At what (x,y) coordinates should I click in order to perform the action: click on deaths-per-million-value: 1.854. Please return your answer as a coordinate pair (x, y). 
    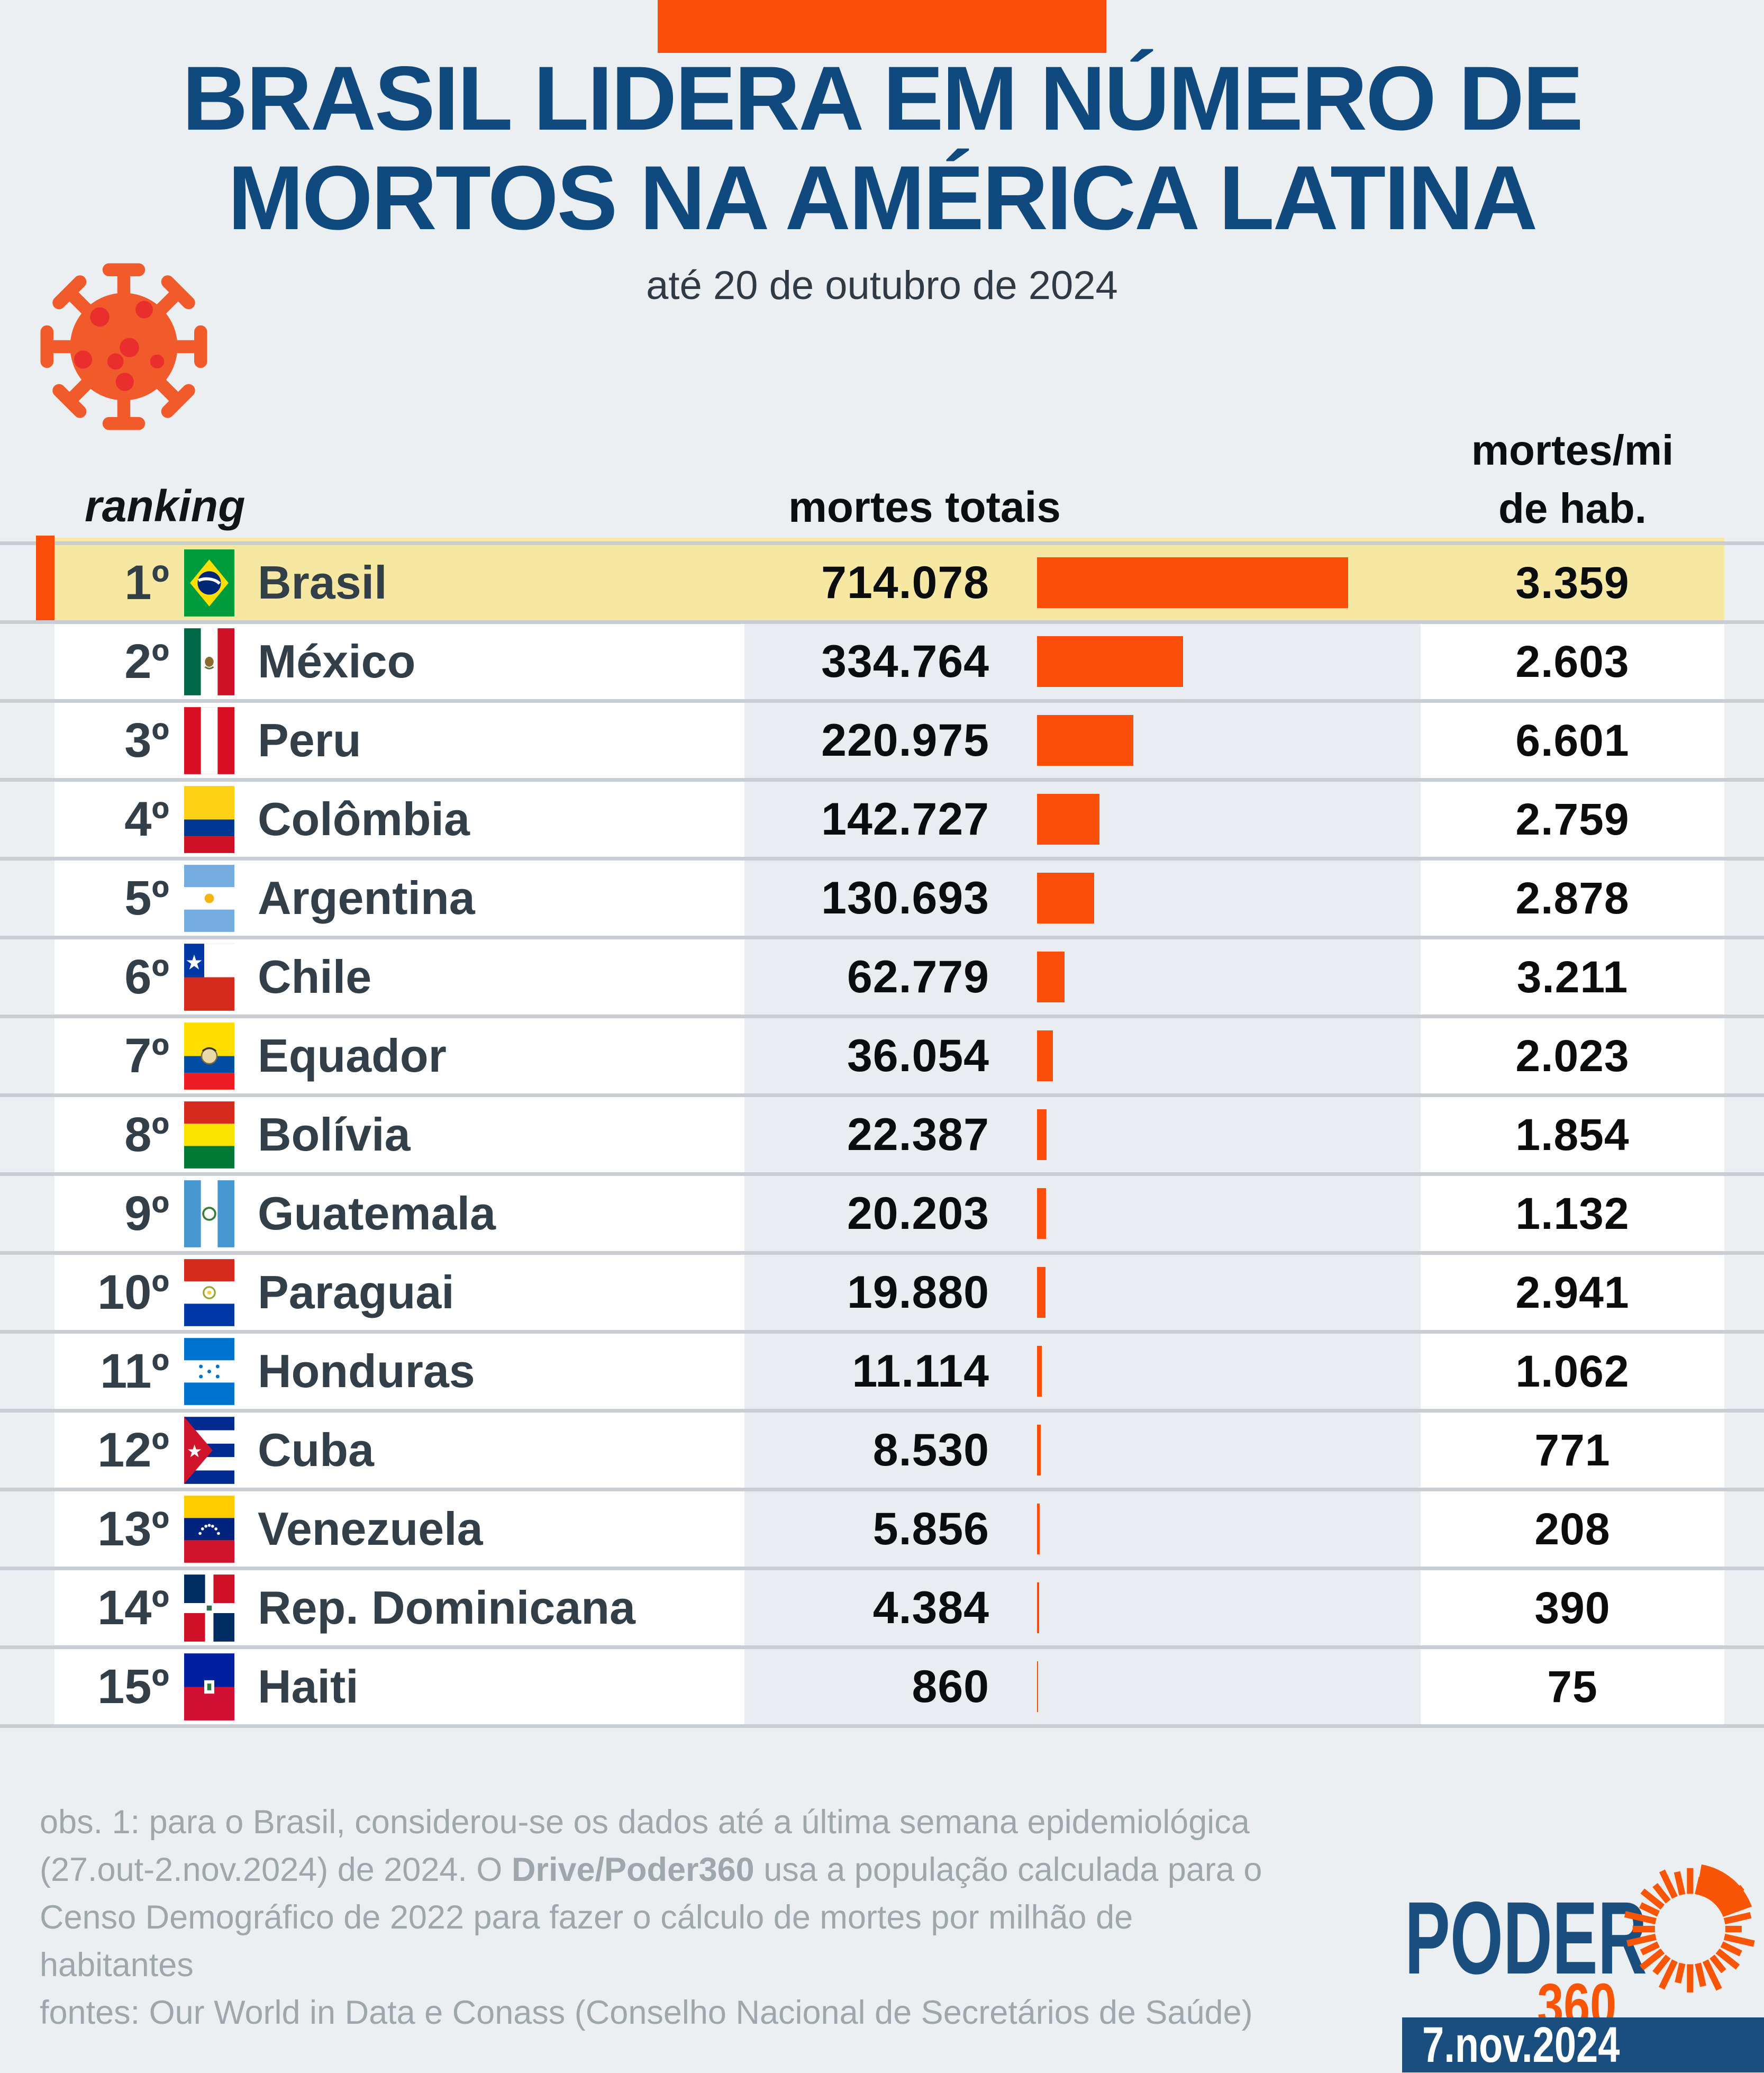
    Looking at the image, I should click on (1572, 1134).